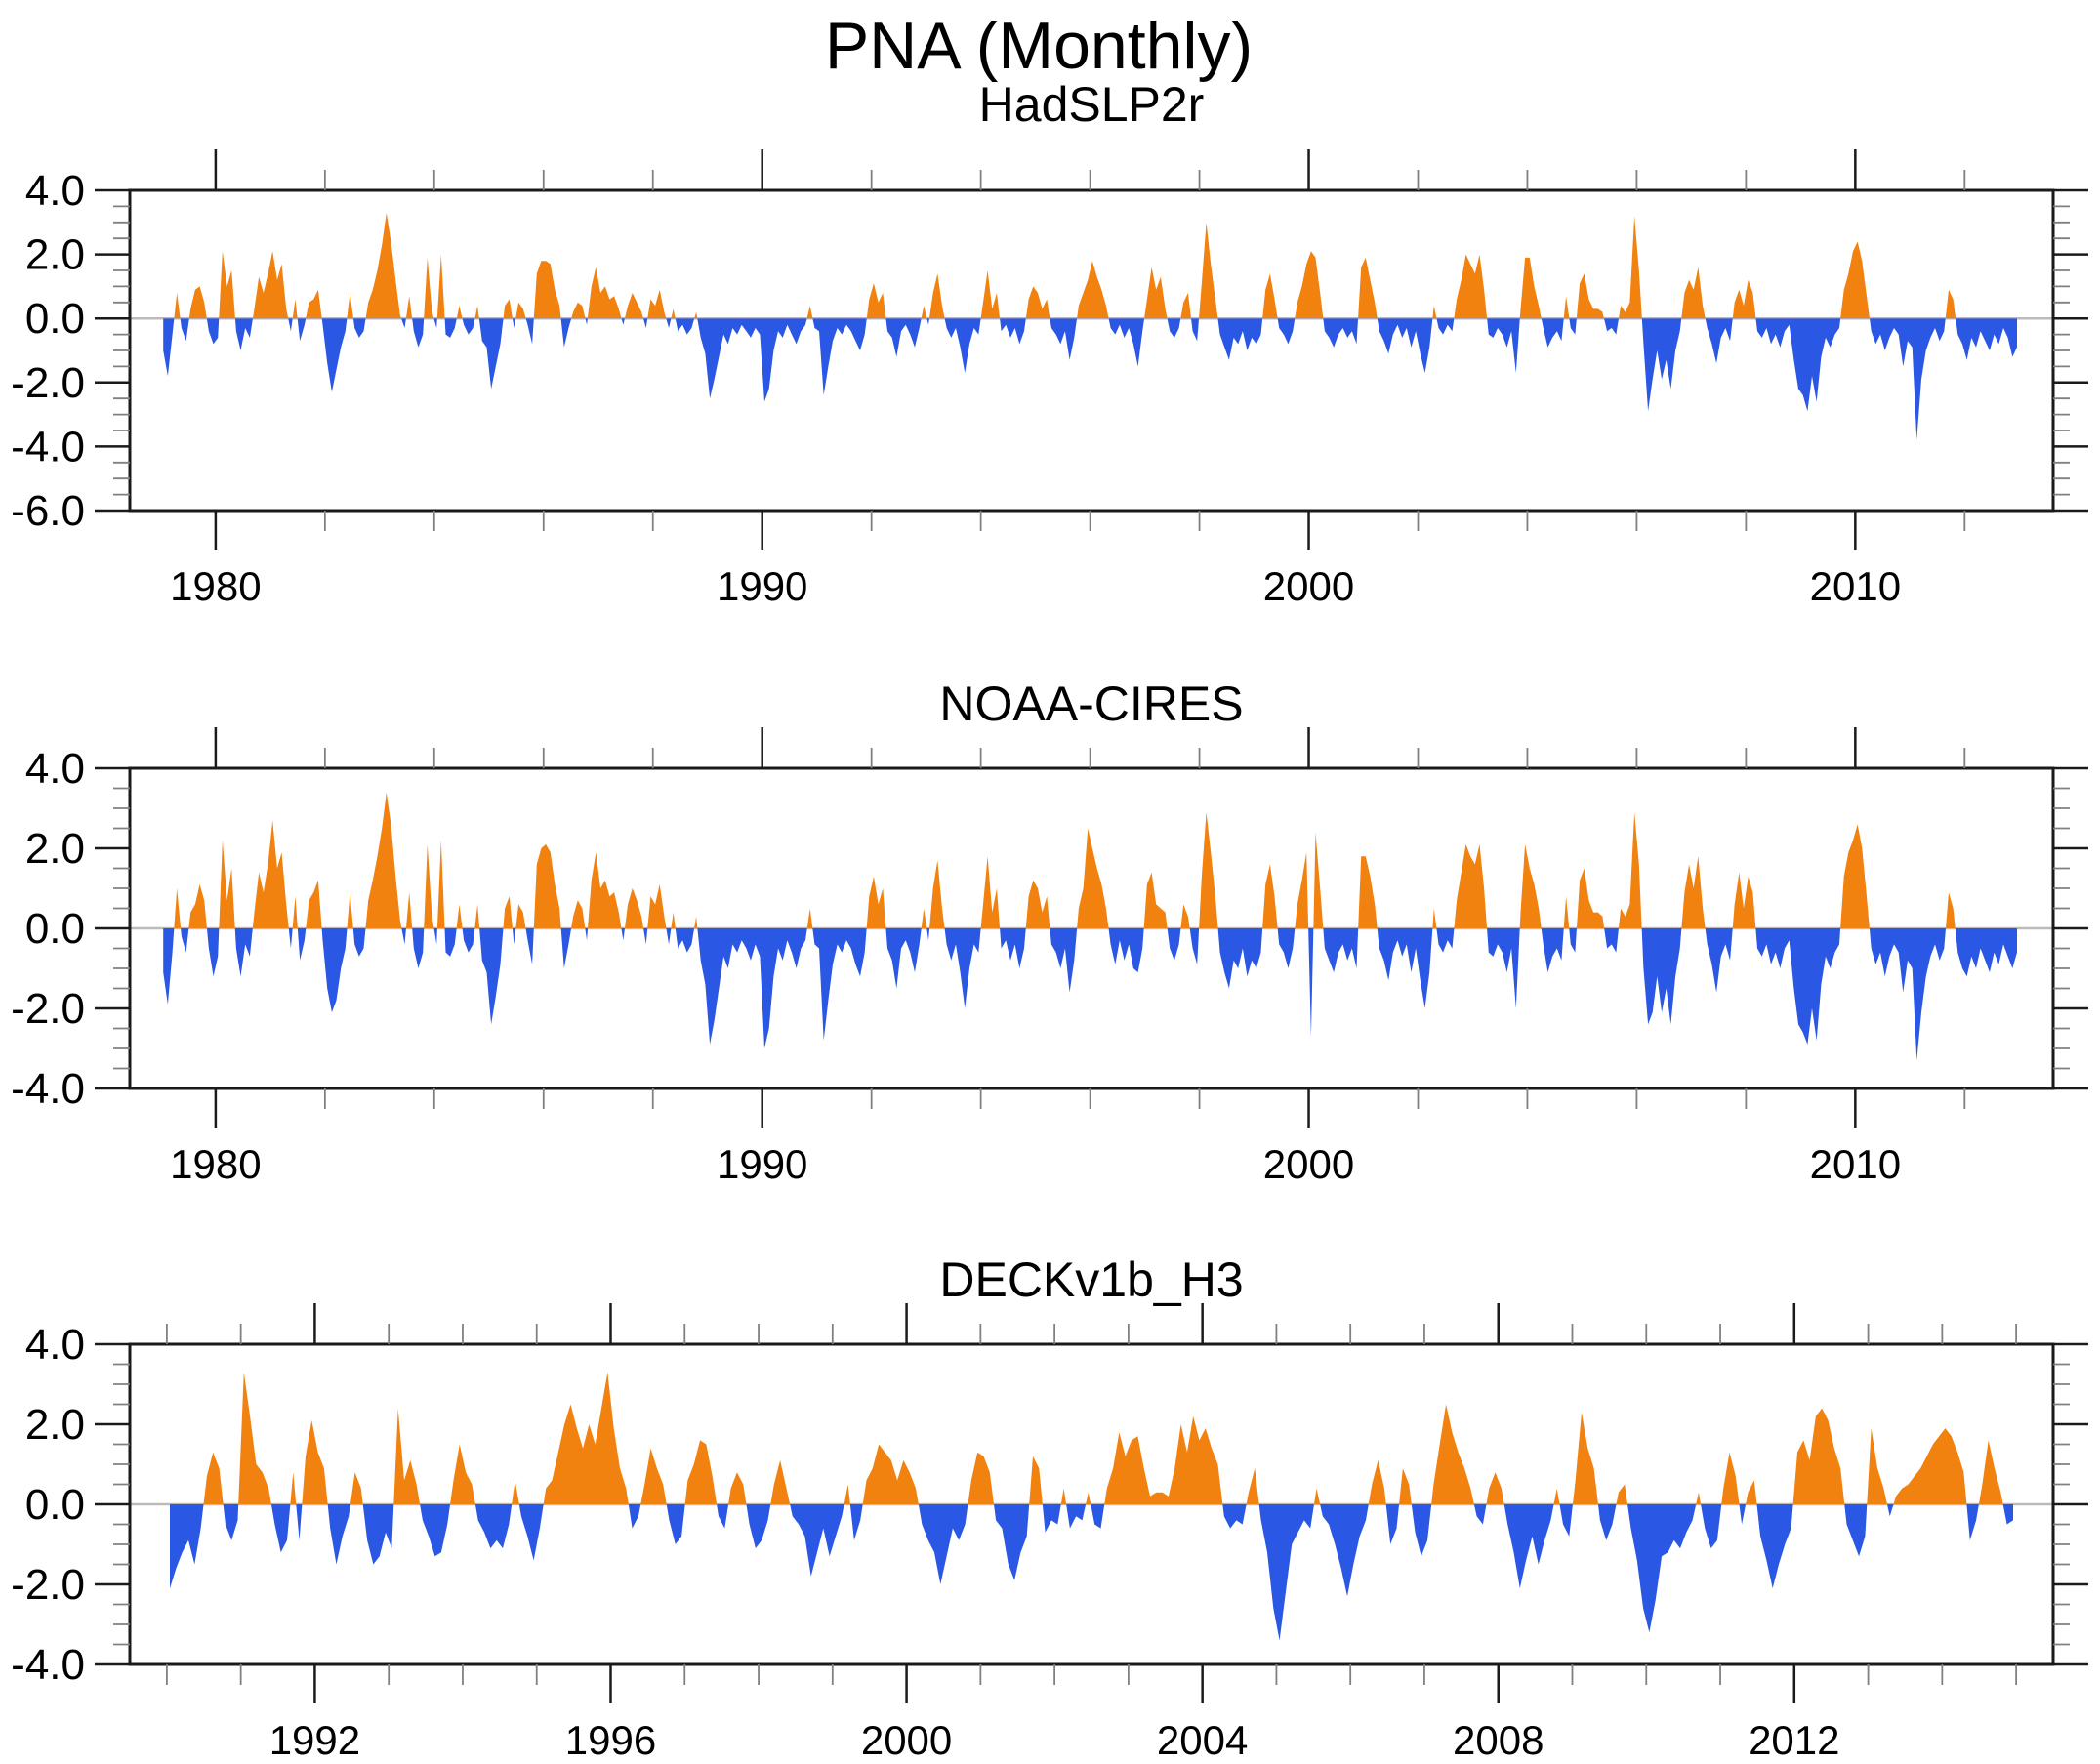 The width and height of the screenshot is (2100, 1764). Describe the element at coordinates (1091, 104) in the screenshot. I see `panel-title-hadslp2r: HadSLP2r` at that location.